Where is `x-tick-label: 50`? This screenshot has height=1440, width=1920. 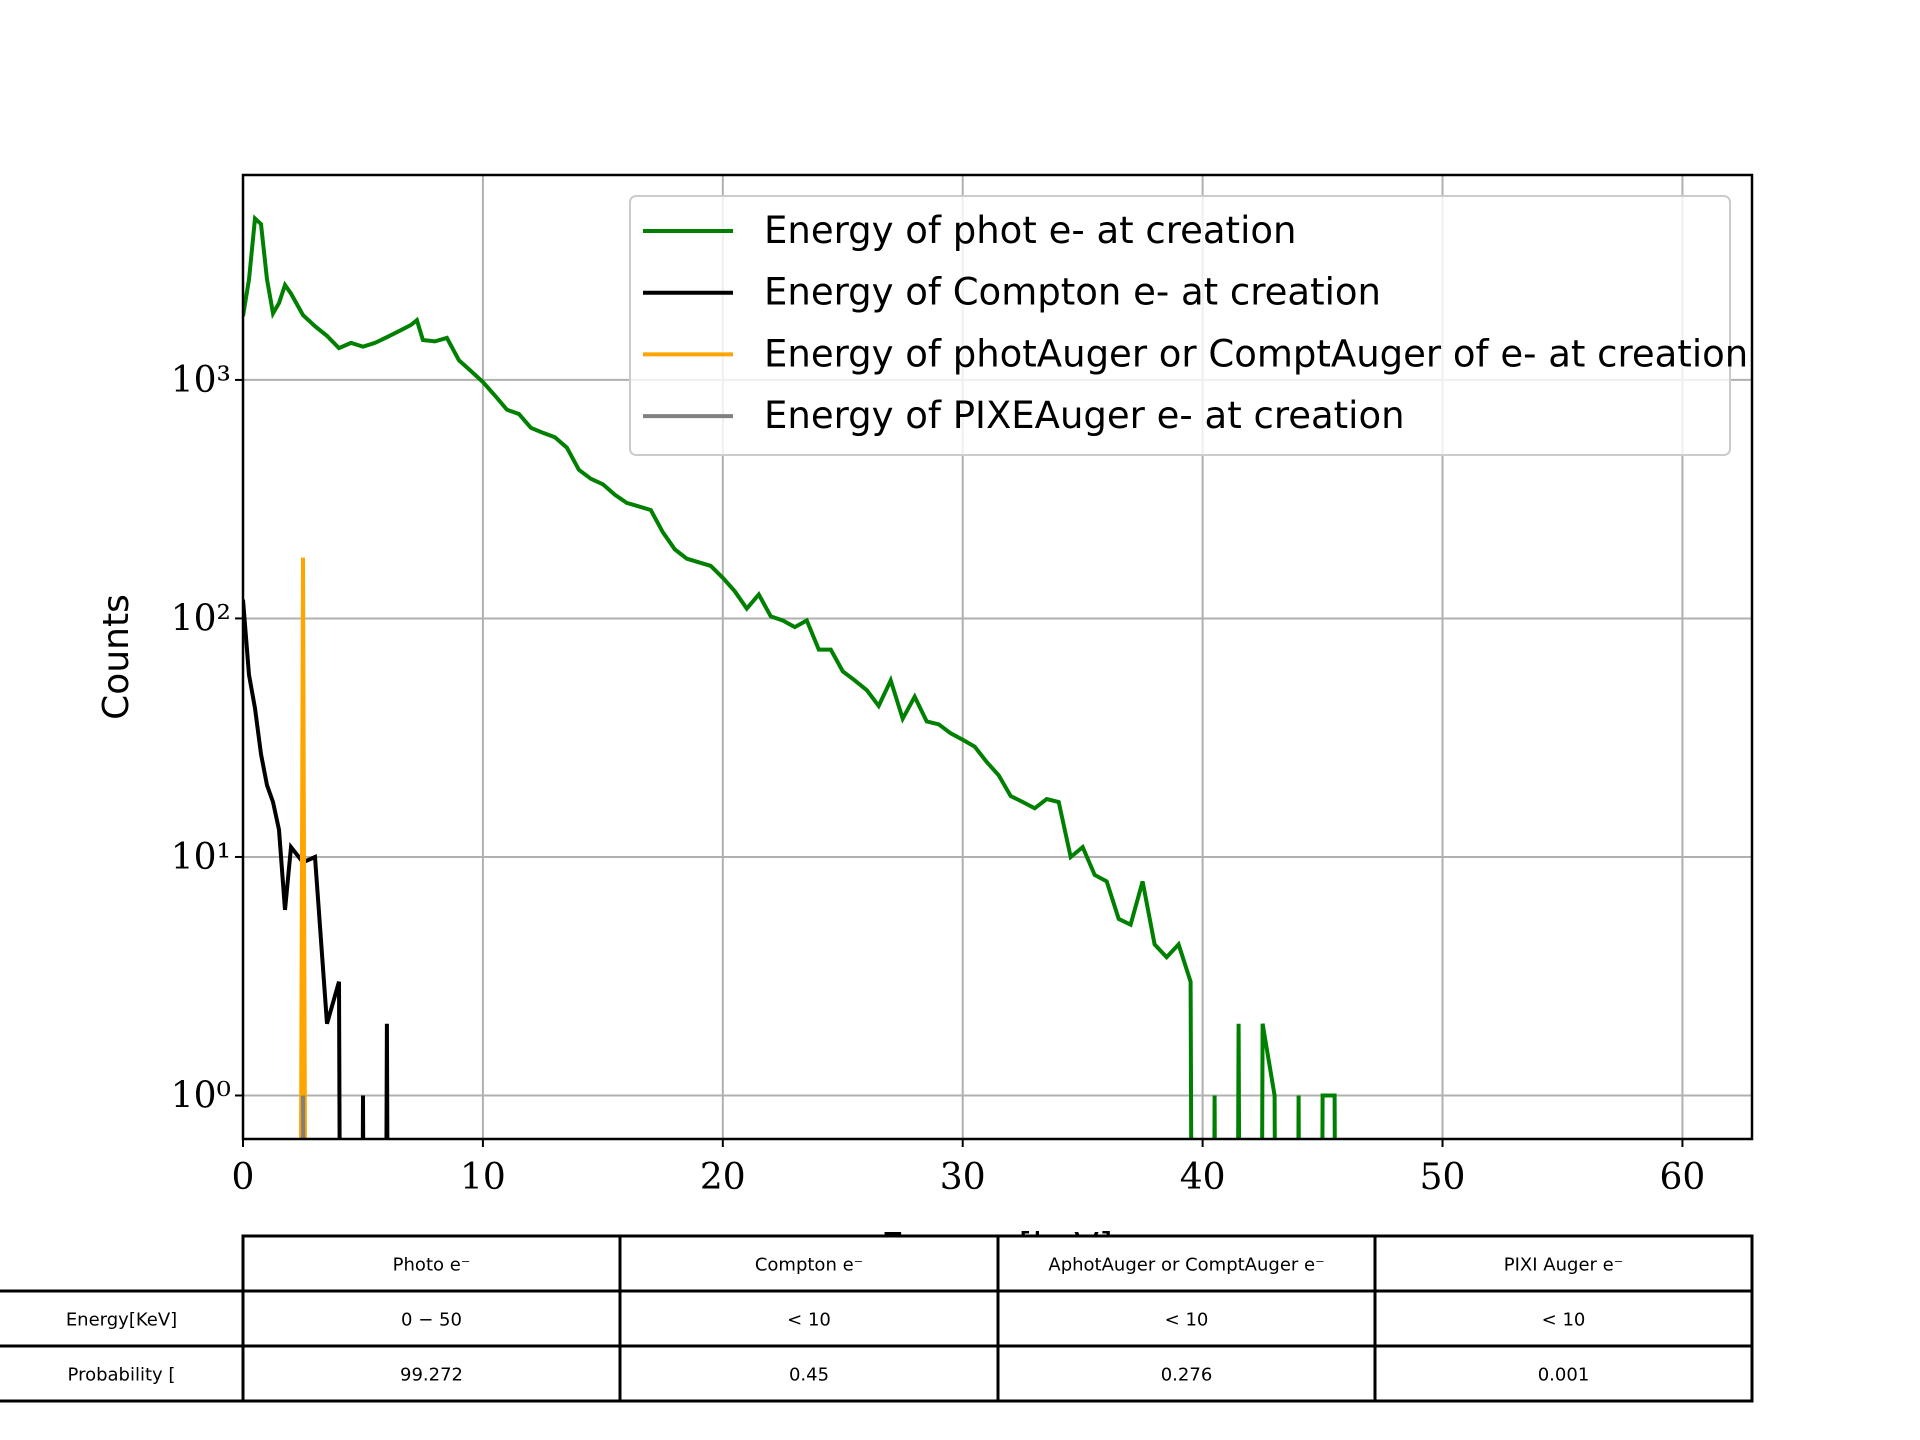 x-tick-label: 50 is located at coordinates (1443, 1177).